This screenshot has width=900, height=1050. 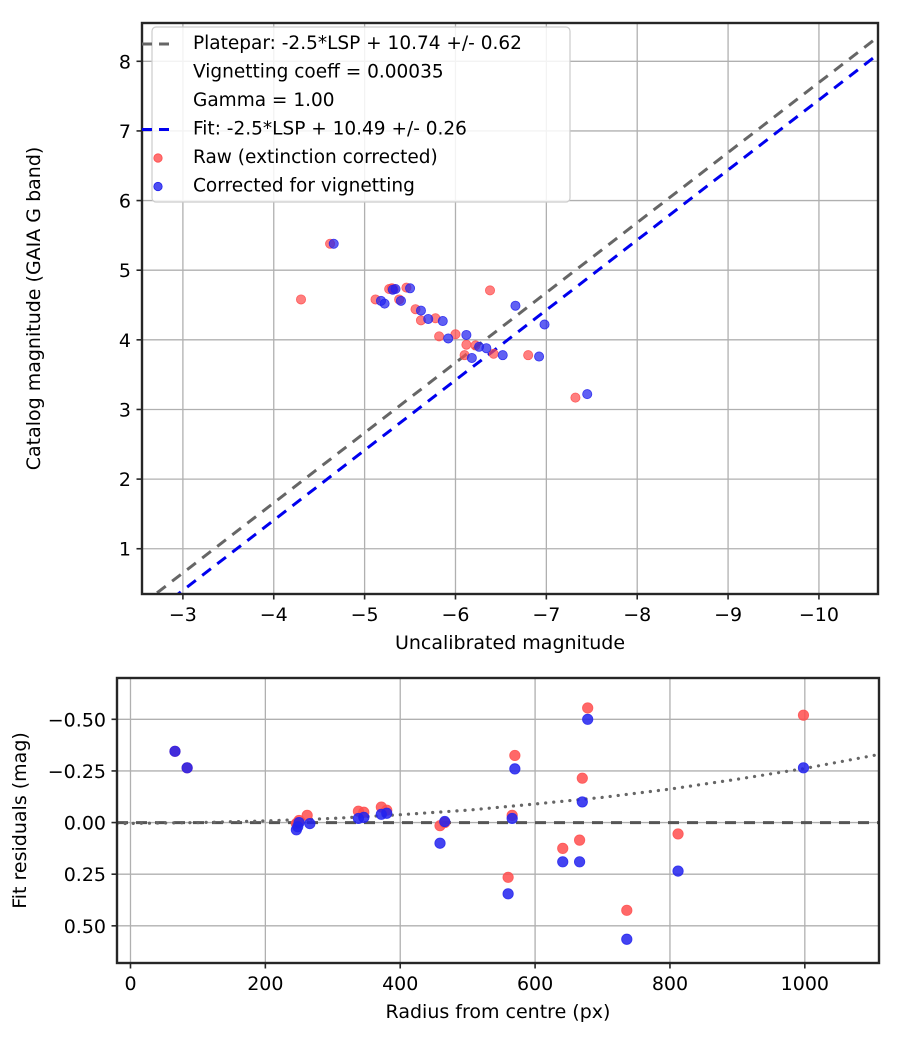 What do you see at coordinates (510, 643) in the screenshot?
I see `xaxis-label: Uncalibrated magnitude` at bounding box center [510, 643].